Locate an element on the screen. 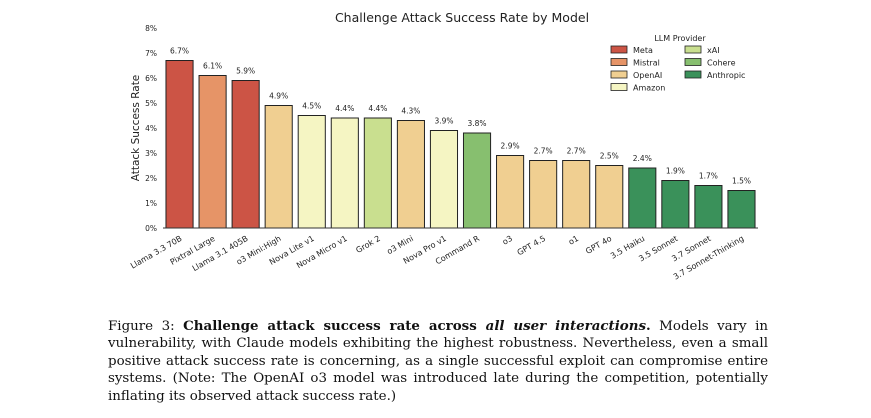  caption-bold-italic: all user interactions is located at coordinates (566, 326).